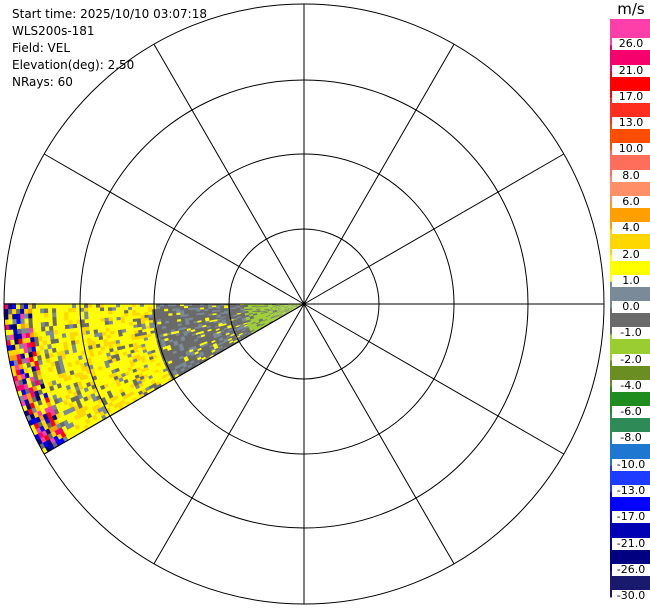 This screenshot has width=650, height=610. What do you see at coordinates (53, 31) in the screenshot?
I see `instrument-text: WLS200s-181` at bounding box center [53, 31].